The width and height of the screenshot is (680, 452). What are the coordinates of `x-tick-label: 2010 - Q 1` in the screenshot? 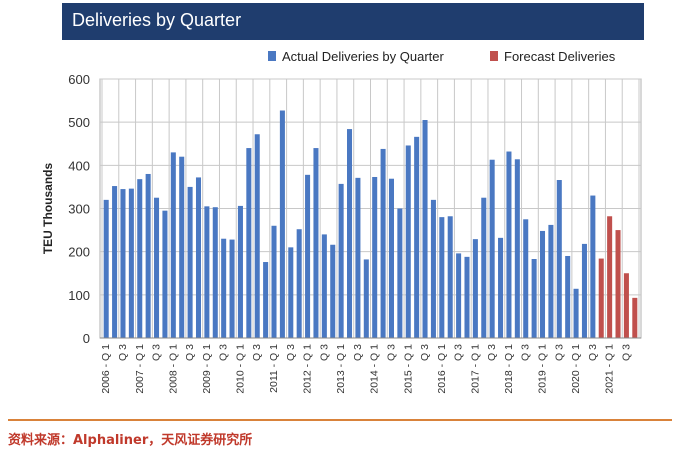 It's located at (240, 369).